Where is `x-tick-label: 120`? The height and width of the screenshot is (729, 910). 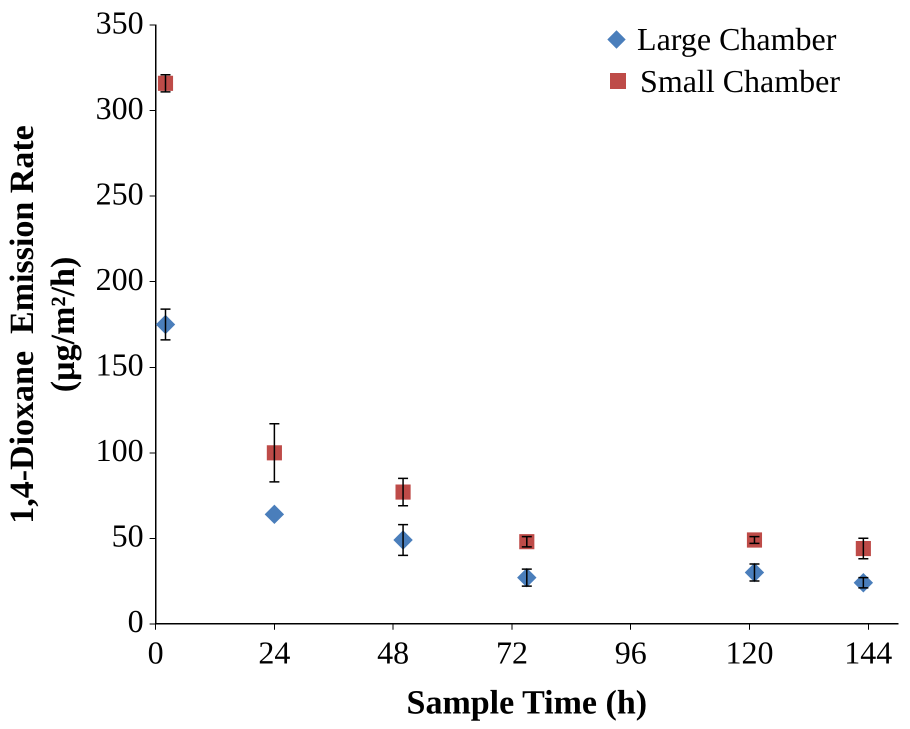 x-tick-label: 120 is located at coordinates (750, 652).